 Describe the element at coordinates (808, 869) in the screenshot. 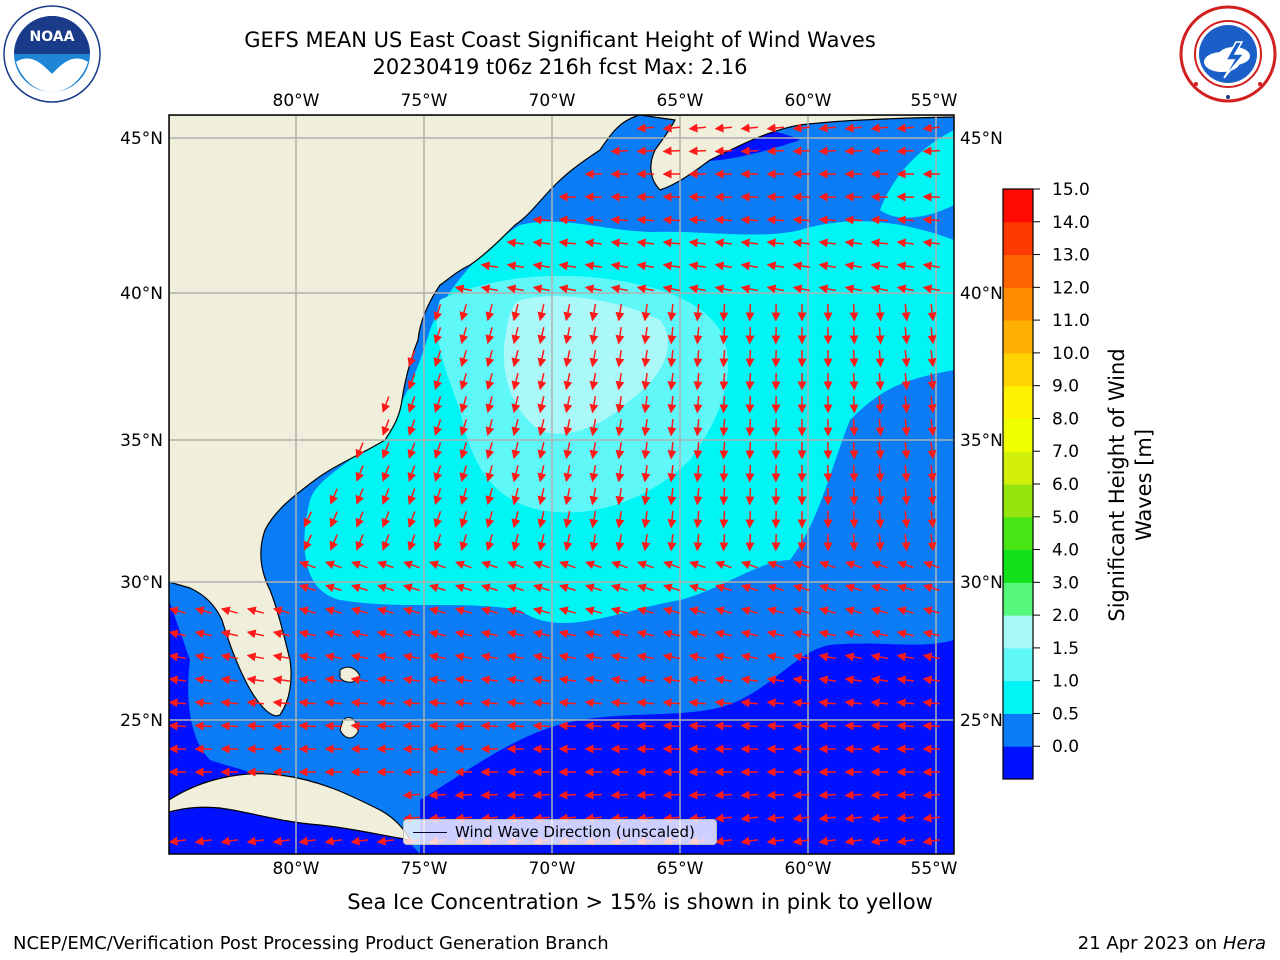

I see `lon-label-bottom-60w: 60°W` at that location.